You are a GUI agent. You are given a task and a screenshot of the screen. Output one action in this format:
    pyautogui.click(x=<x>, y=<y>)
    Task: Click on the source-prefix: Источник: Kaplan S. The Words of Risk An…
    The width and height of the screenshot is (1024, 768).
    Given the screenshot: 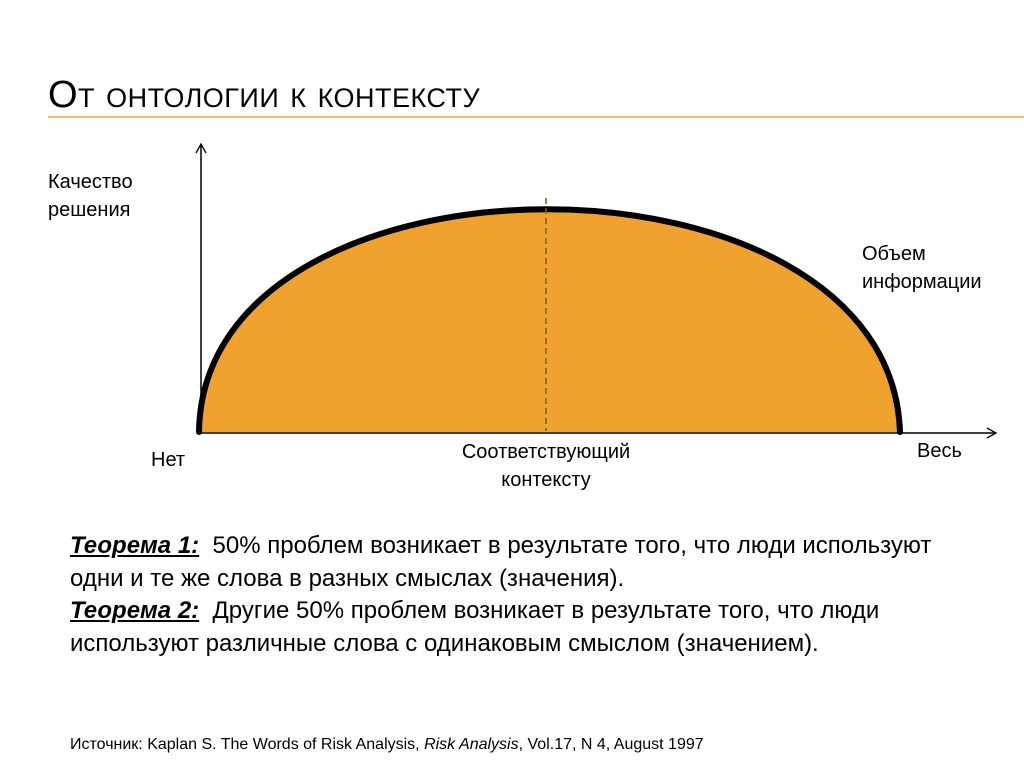 What is the action you would take?
    pyautogui.click(x=247, y=744)
    